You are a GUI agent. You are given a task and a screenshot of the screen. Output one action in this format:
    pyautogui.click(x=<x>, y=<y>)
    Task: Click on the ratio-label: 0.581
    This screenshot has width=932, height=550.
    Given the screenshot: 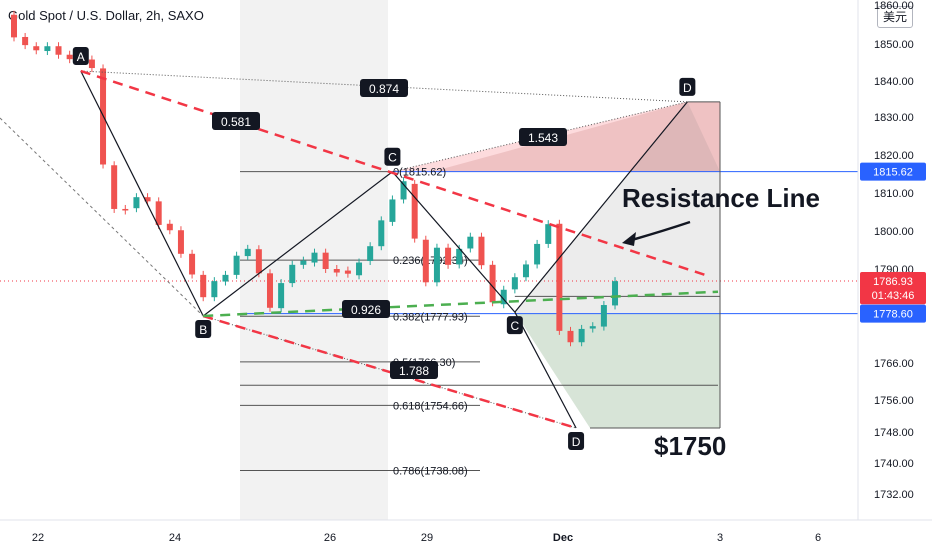 What is the action you would take?
    pyautogui.click(x=236, y=121)
    